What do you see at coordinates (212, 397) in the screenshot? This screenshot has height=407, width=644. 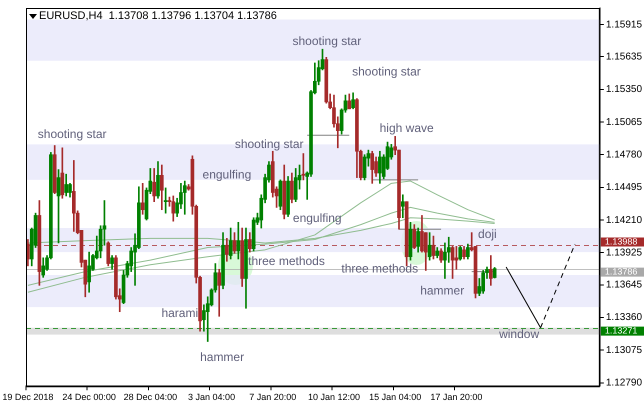 I see `x-tick-label: 3 Jan 04:00` at bounding box center [212, 397].